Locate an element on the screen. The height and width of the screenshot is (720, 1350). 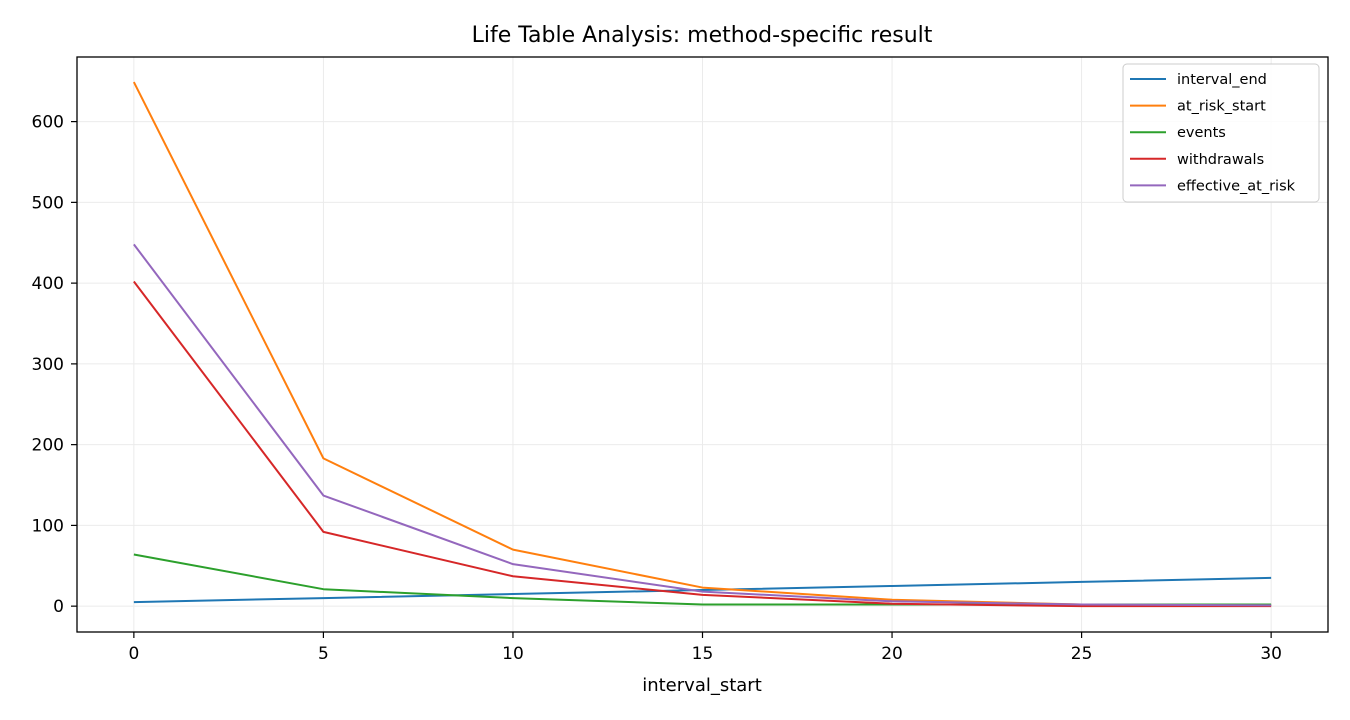
x-tick-label: 15 is located at coordinates (703, 654).